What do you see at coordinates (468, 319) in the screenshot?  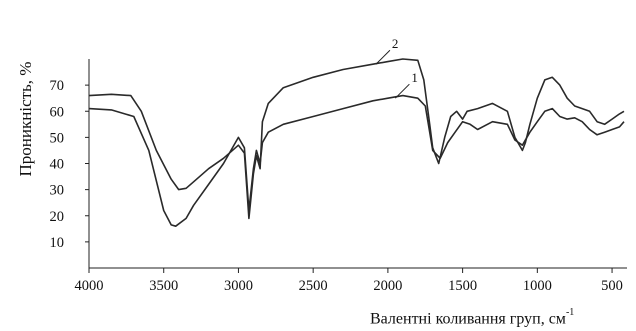 I see `x-axis-title-text: Валентні коливання груп, см` at bounding box center [468, 319].